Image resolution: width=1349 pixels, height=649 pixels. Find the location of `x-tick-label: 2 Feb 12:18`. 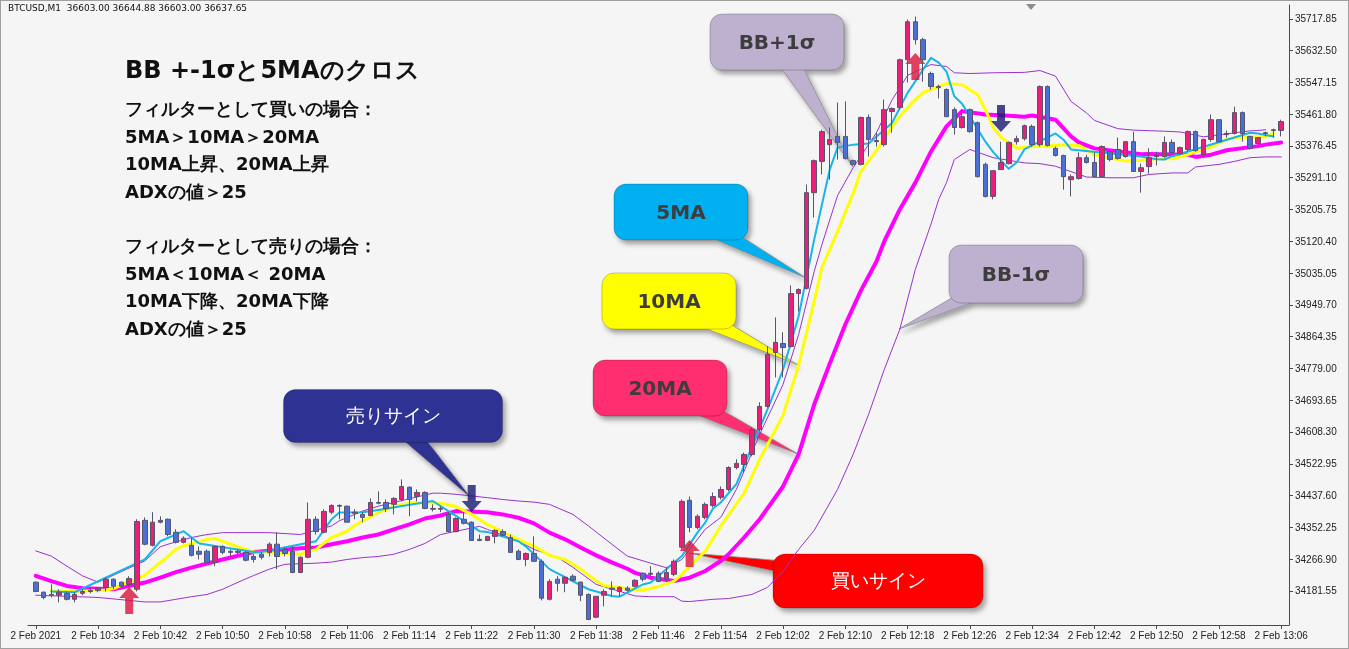

x-tick-label: 2 Feb 12:18 is located at coordinates (907, 635).